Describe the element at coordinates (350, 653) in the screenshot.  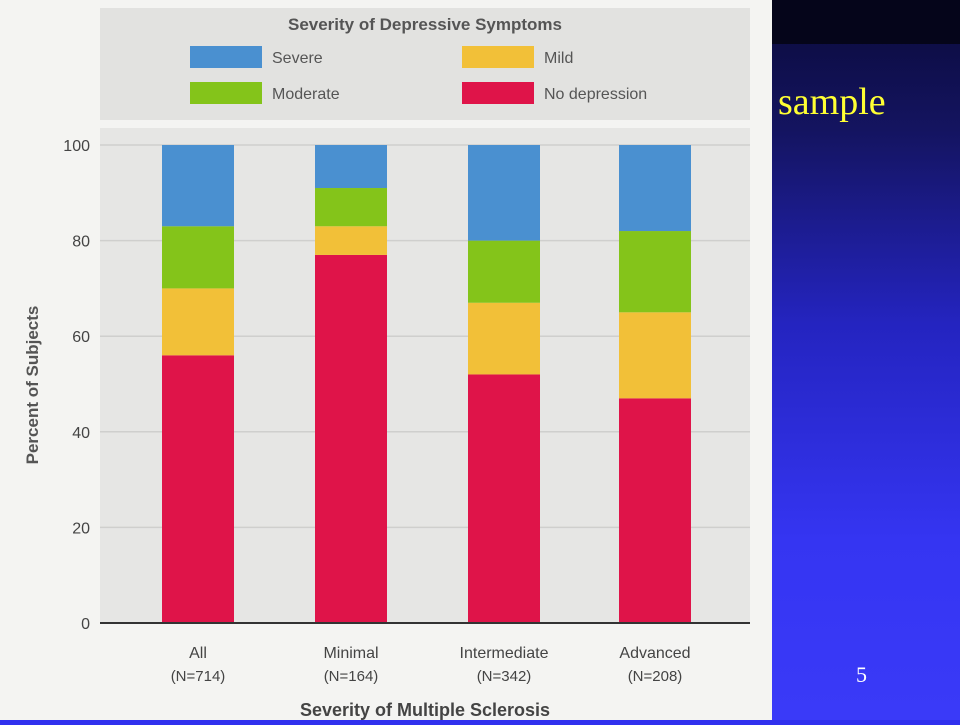
I see `x-tick-label: Minimal` at that location.